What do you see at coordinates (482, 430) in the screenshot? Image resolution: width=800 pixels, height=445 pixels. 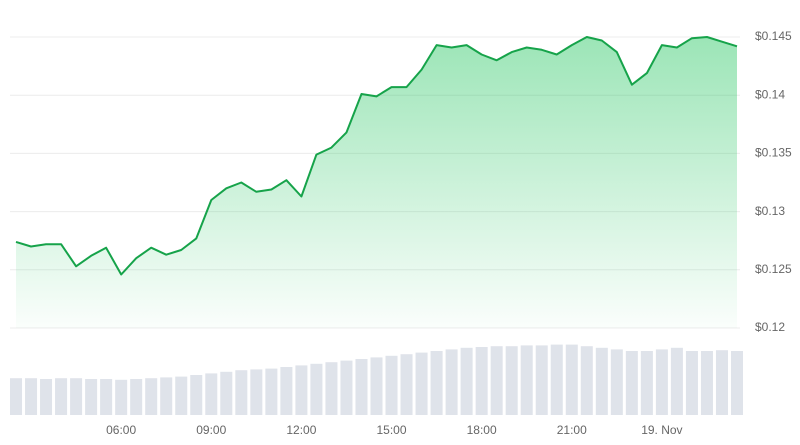 I see `x-tick-label: 18:00` at bounding box center [482, 430].